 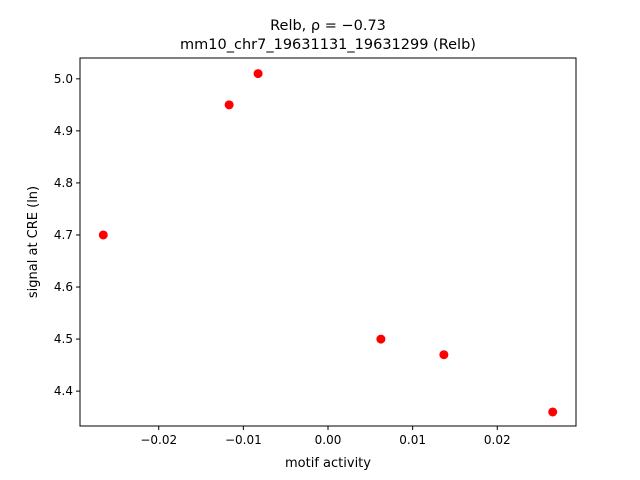 I want to click on y-axis-label: signal at CRE (ln), so click(x=33, y=242).